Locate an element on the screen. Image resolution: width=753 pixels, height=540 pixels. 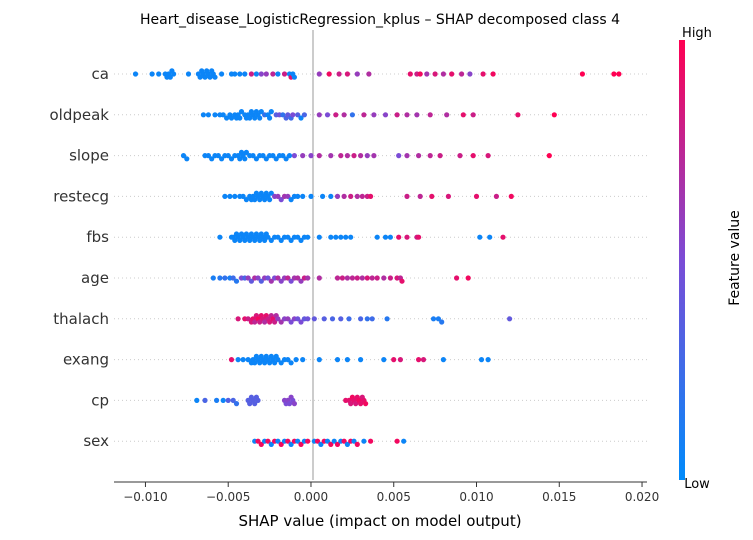
x-axis-label: SHAP value (impact on model output) is located at coordinates (379, 521).